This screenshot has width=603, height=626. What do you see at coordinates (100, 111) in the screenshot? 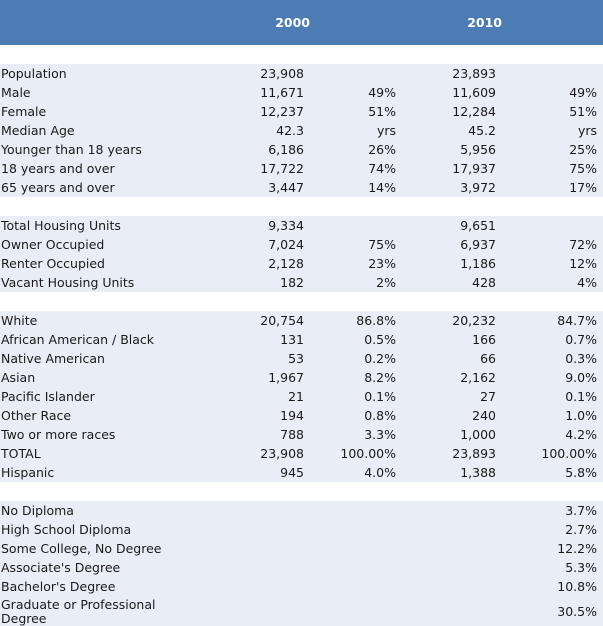
I see `row-label: Female` at bounding box center [100, 111].